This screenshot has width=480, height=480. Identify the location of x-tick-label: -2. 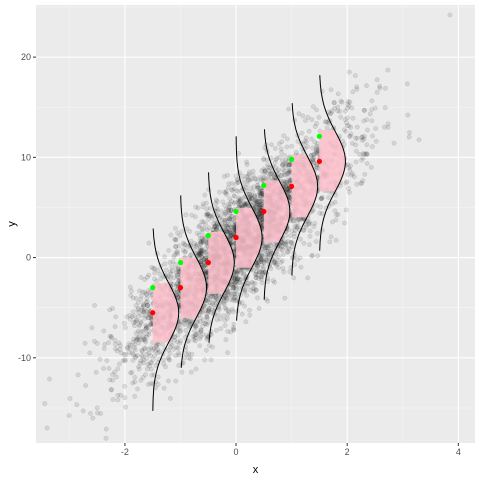
(125, 452).